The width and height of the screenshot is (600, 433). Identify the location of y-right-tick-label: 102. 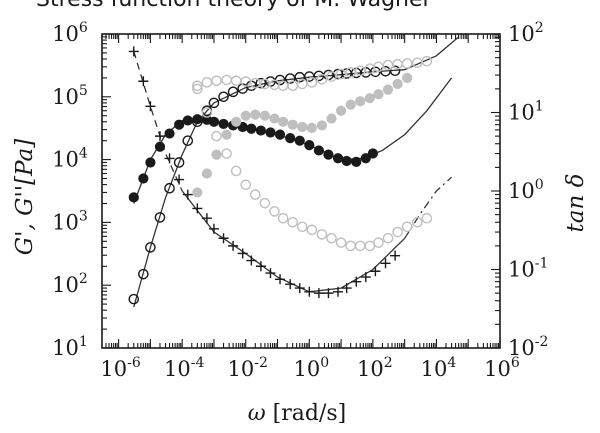
(526, 33).